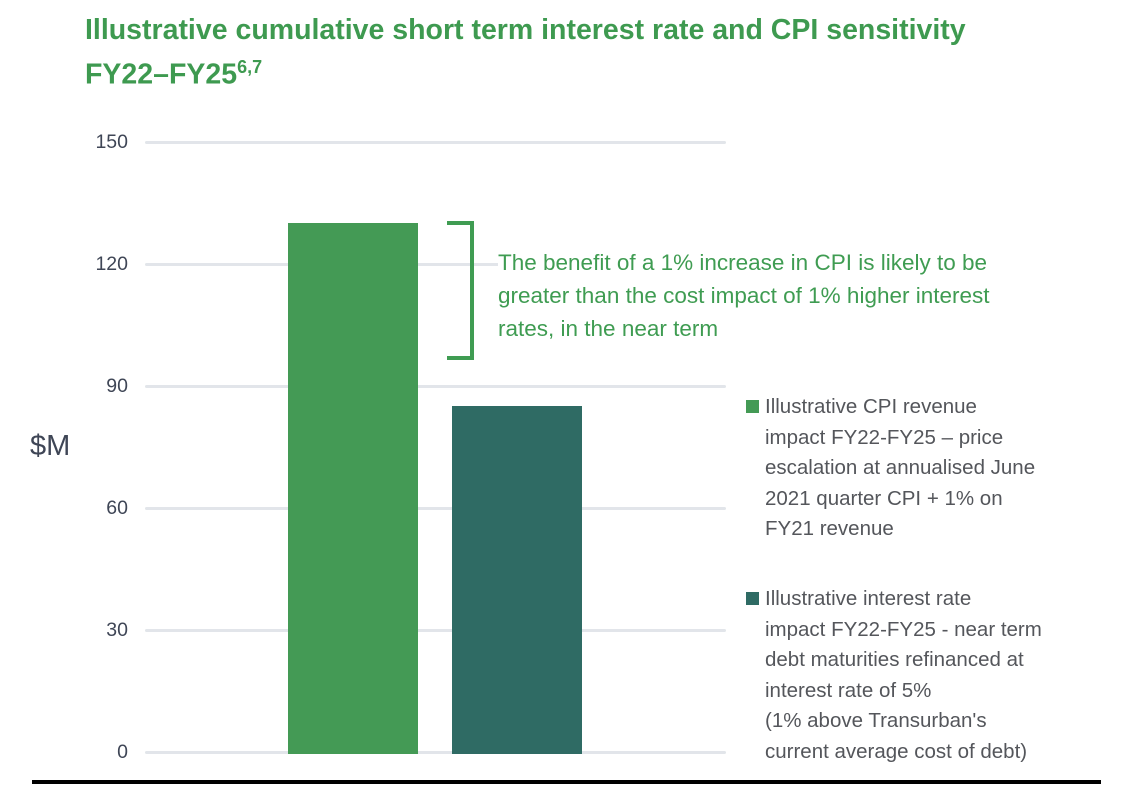 Image resolution: width=1134 pixels, height=802 pixels. I want to click on chart-title-line2: FY22–FY25, so click(161, 74).